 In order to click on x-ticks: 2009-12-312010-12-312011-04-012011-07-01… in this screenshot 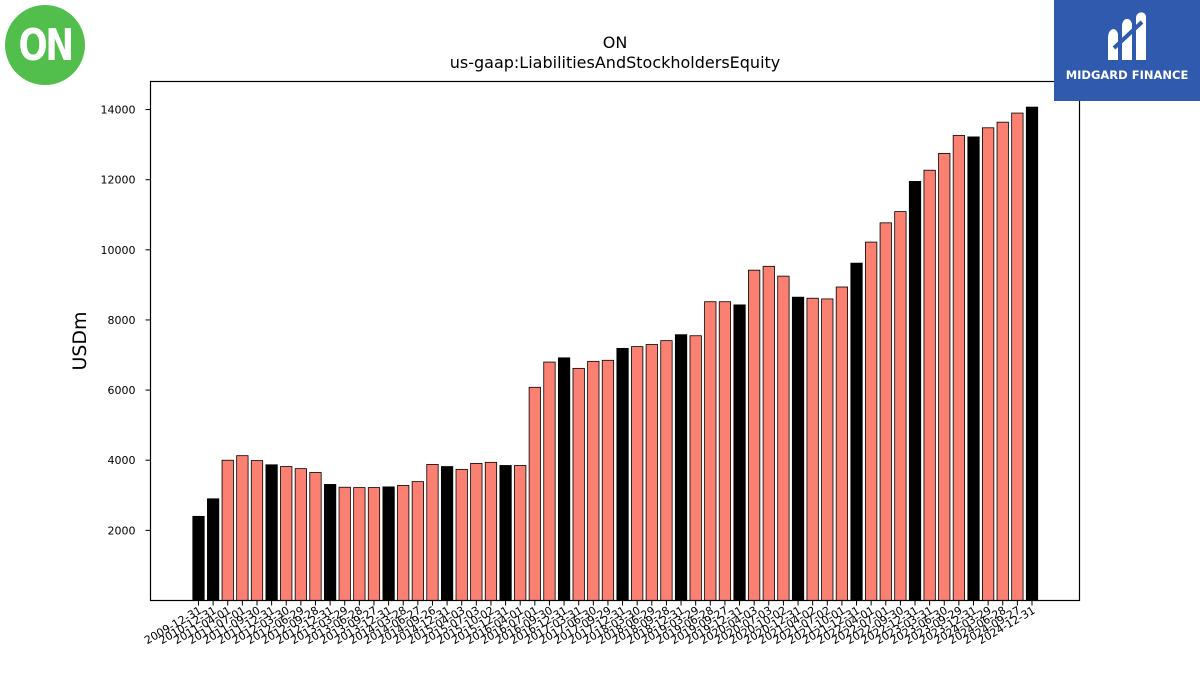, I will do `click(590, 623)`.